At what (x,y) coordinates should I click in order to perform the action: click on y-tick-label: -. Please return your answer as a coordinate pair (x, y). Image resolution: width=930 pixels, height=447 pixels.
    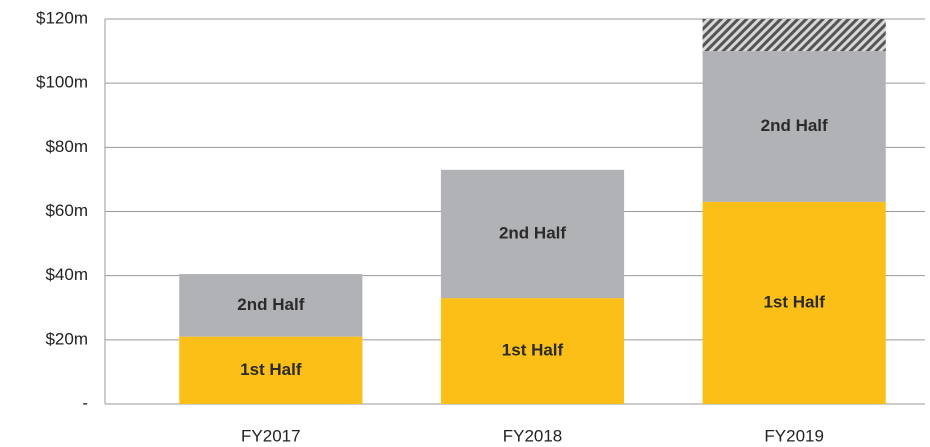
    Looking at the image, I should click on (85, 402).